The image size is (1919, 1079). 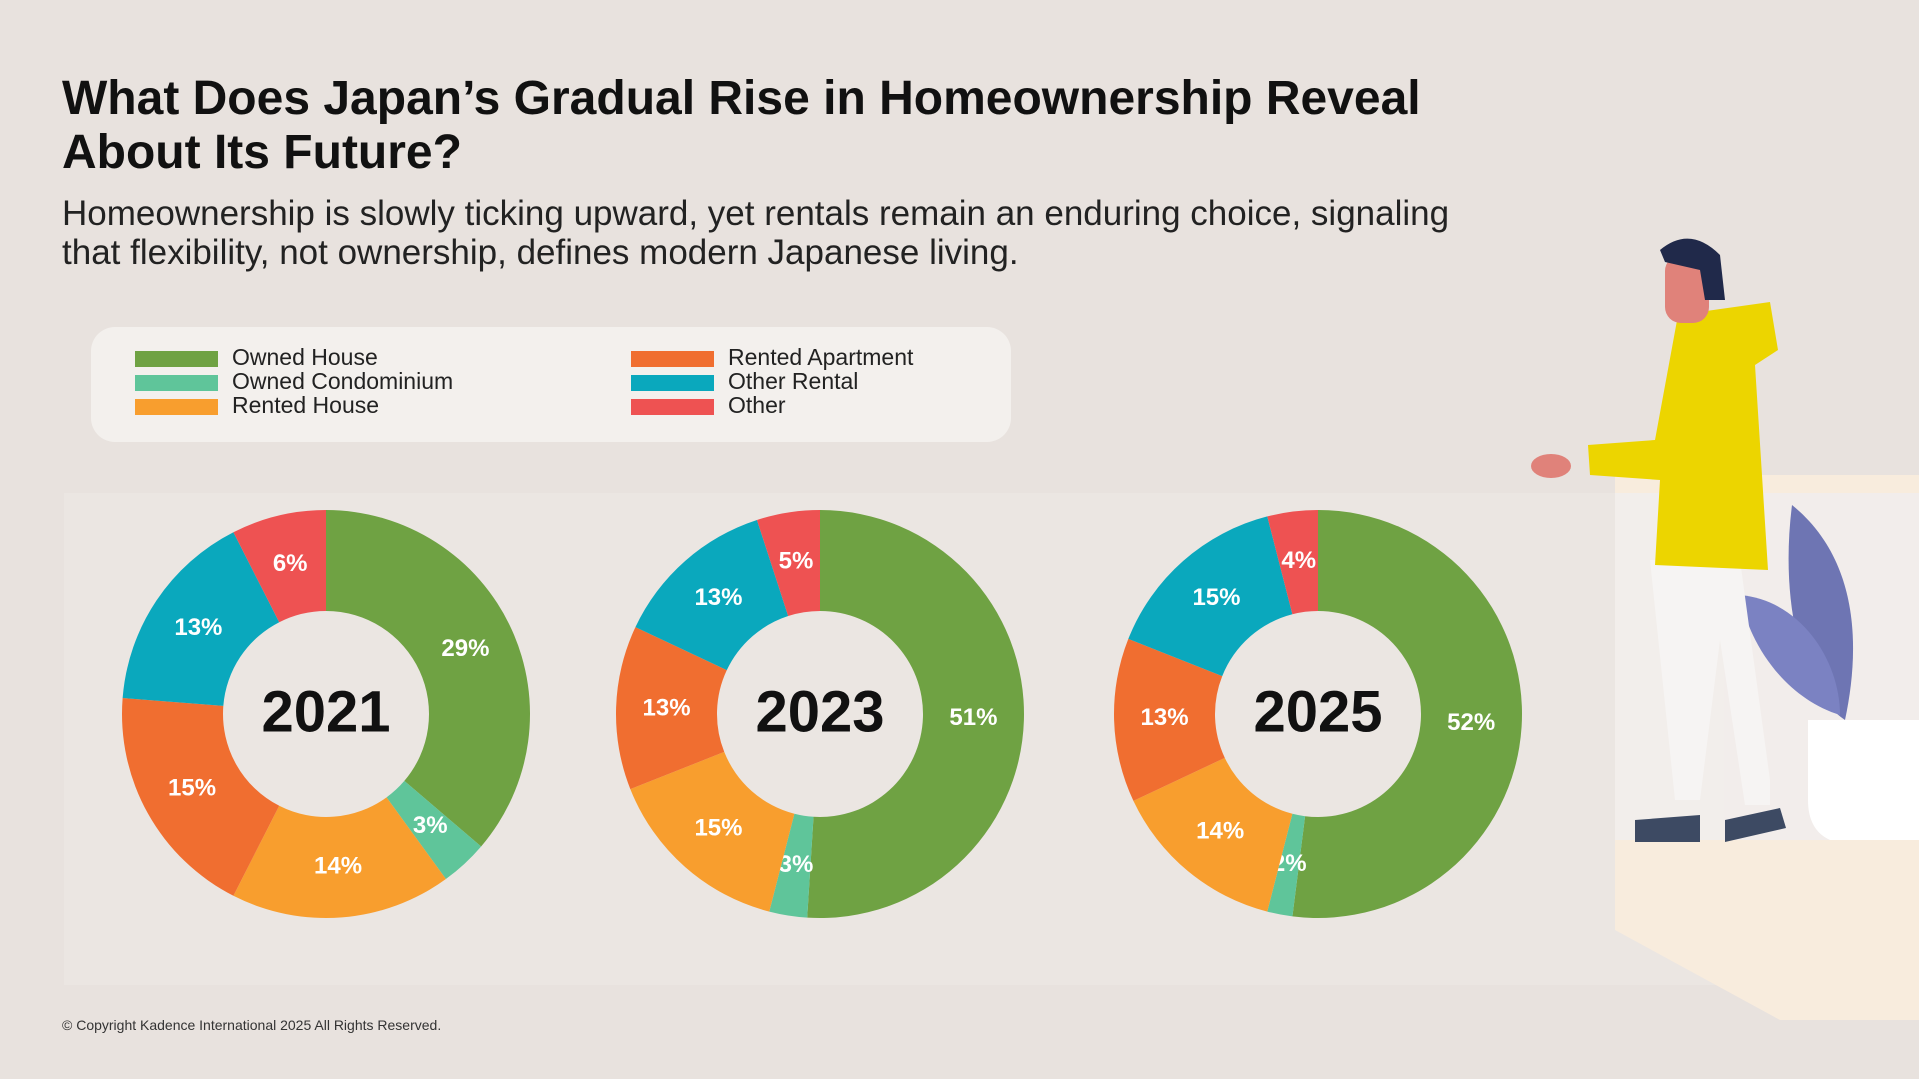 I want to click on person-hair, so click(x=1692, y=269).